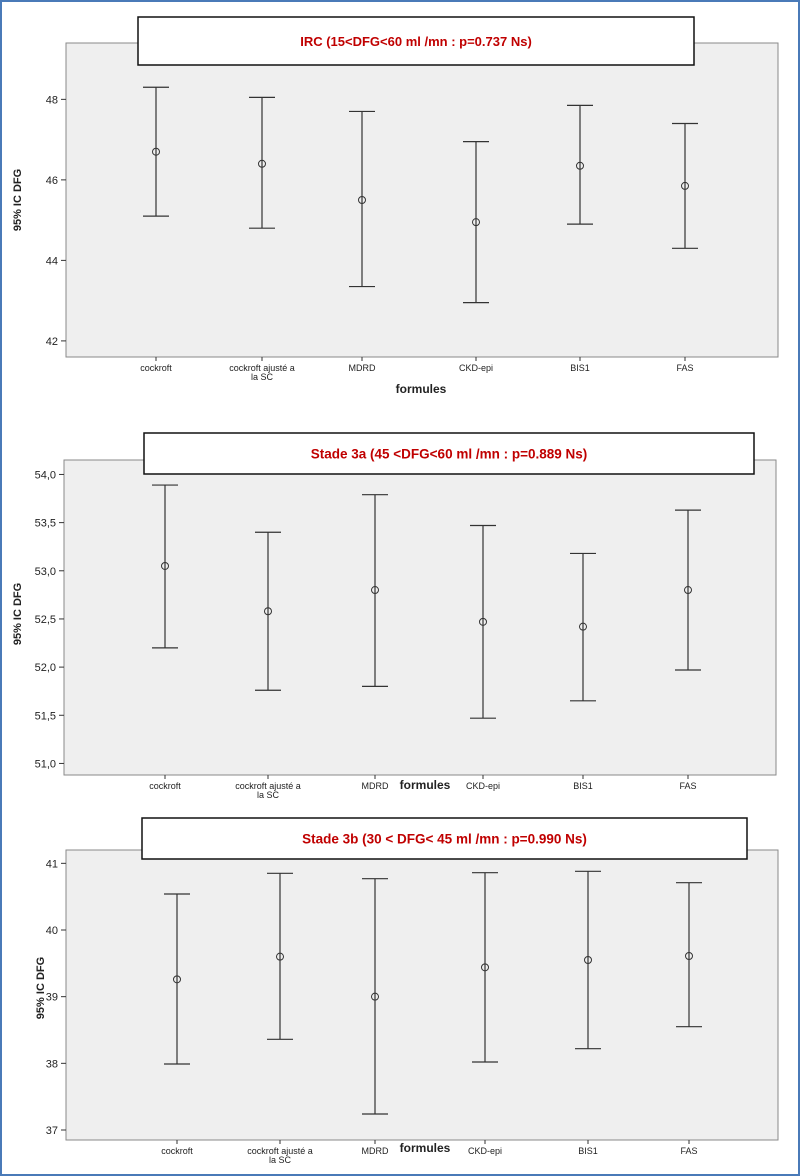 This screenshot has height=1176, width=800. What do you see at coordinates (52, 864) in the screenshot?
I see `y-tick-label: 41` at bounding box center [52, 864].